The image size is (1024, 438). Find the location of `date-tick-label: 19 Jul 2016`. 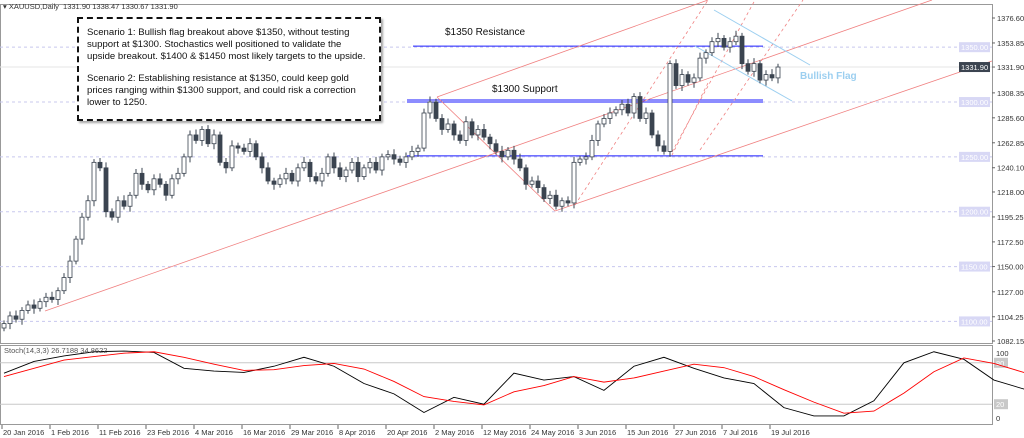

date-tick-label: 19 Jul 2016 is located at coordinates (790, 432).